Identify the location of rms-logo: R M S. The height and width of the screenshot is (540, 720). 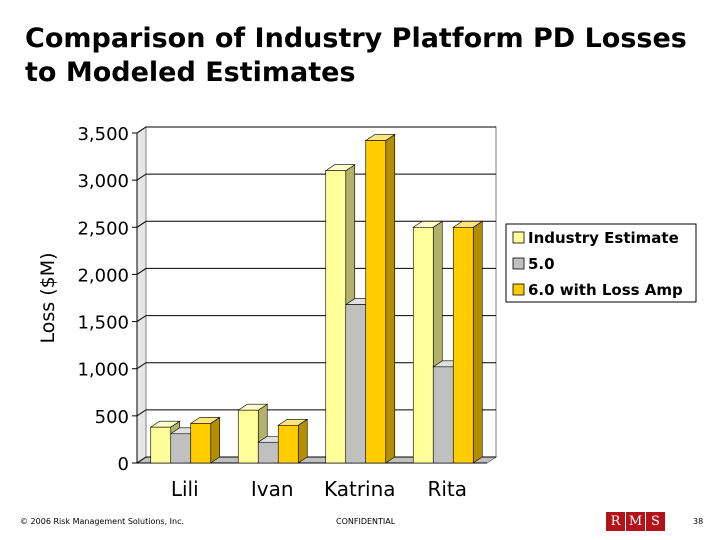
(635, 521).